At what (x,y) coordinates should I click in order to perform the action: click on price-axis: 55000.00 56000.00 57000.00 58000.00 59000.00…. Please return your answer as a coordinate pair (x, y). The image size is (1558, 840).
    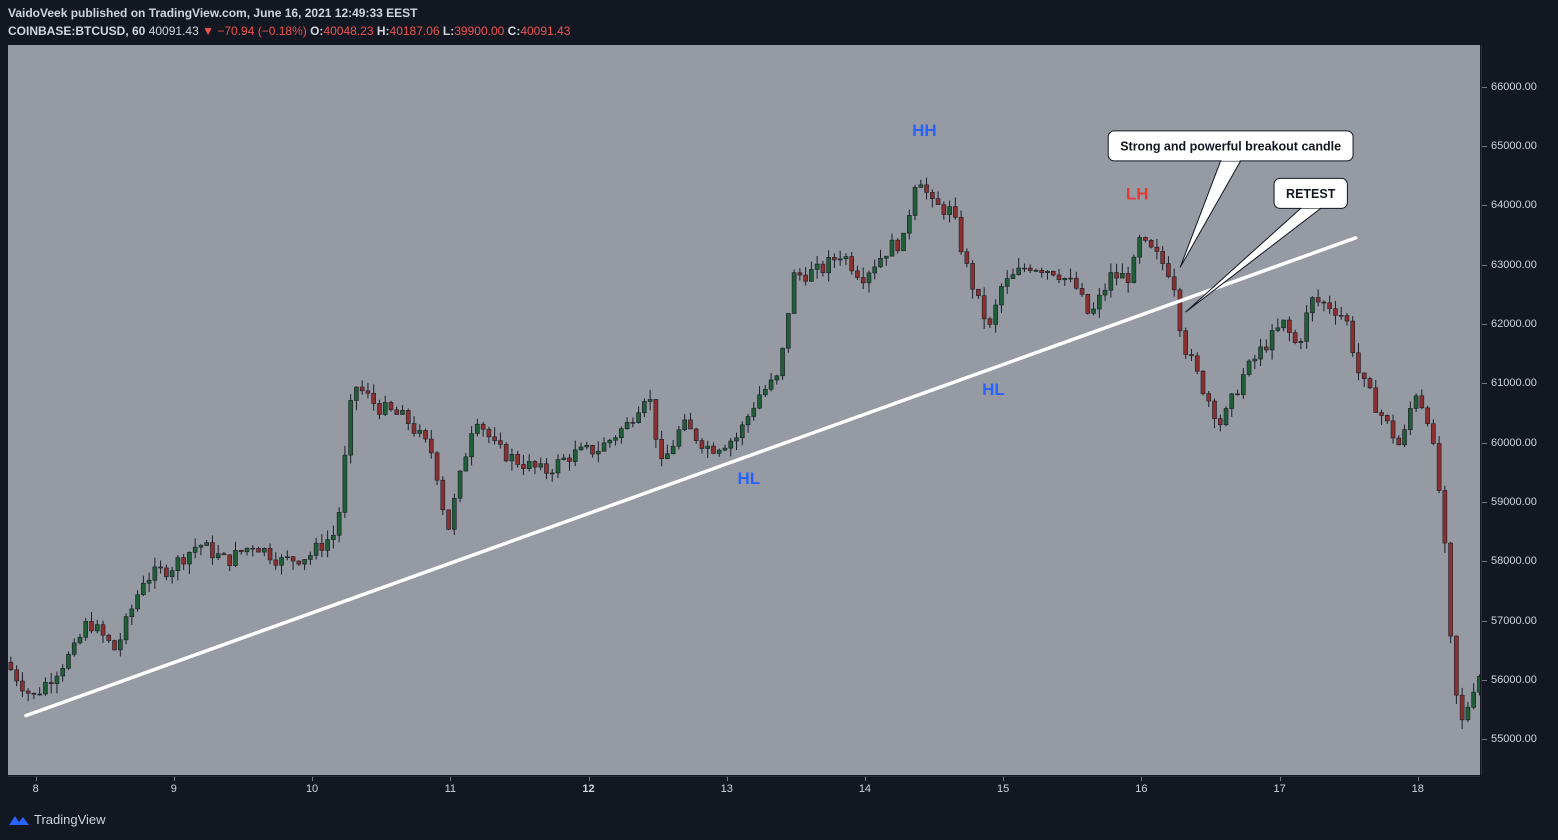
    Looking at the image, I should click on (1519, 410).